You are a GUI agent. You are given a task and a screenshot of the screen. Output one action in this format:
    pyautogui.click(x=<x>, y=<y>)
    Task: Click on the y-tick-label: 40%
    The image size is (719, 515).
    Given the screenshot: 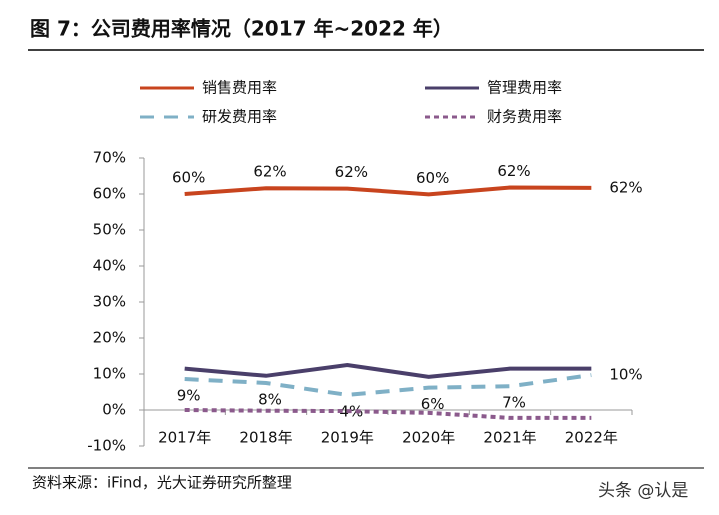 What is the action you would take?
    pyautogui.click(x=109, y=266)
    